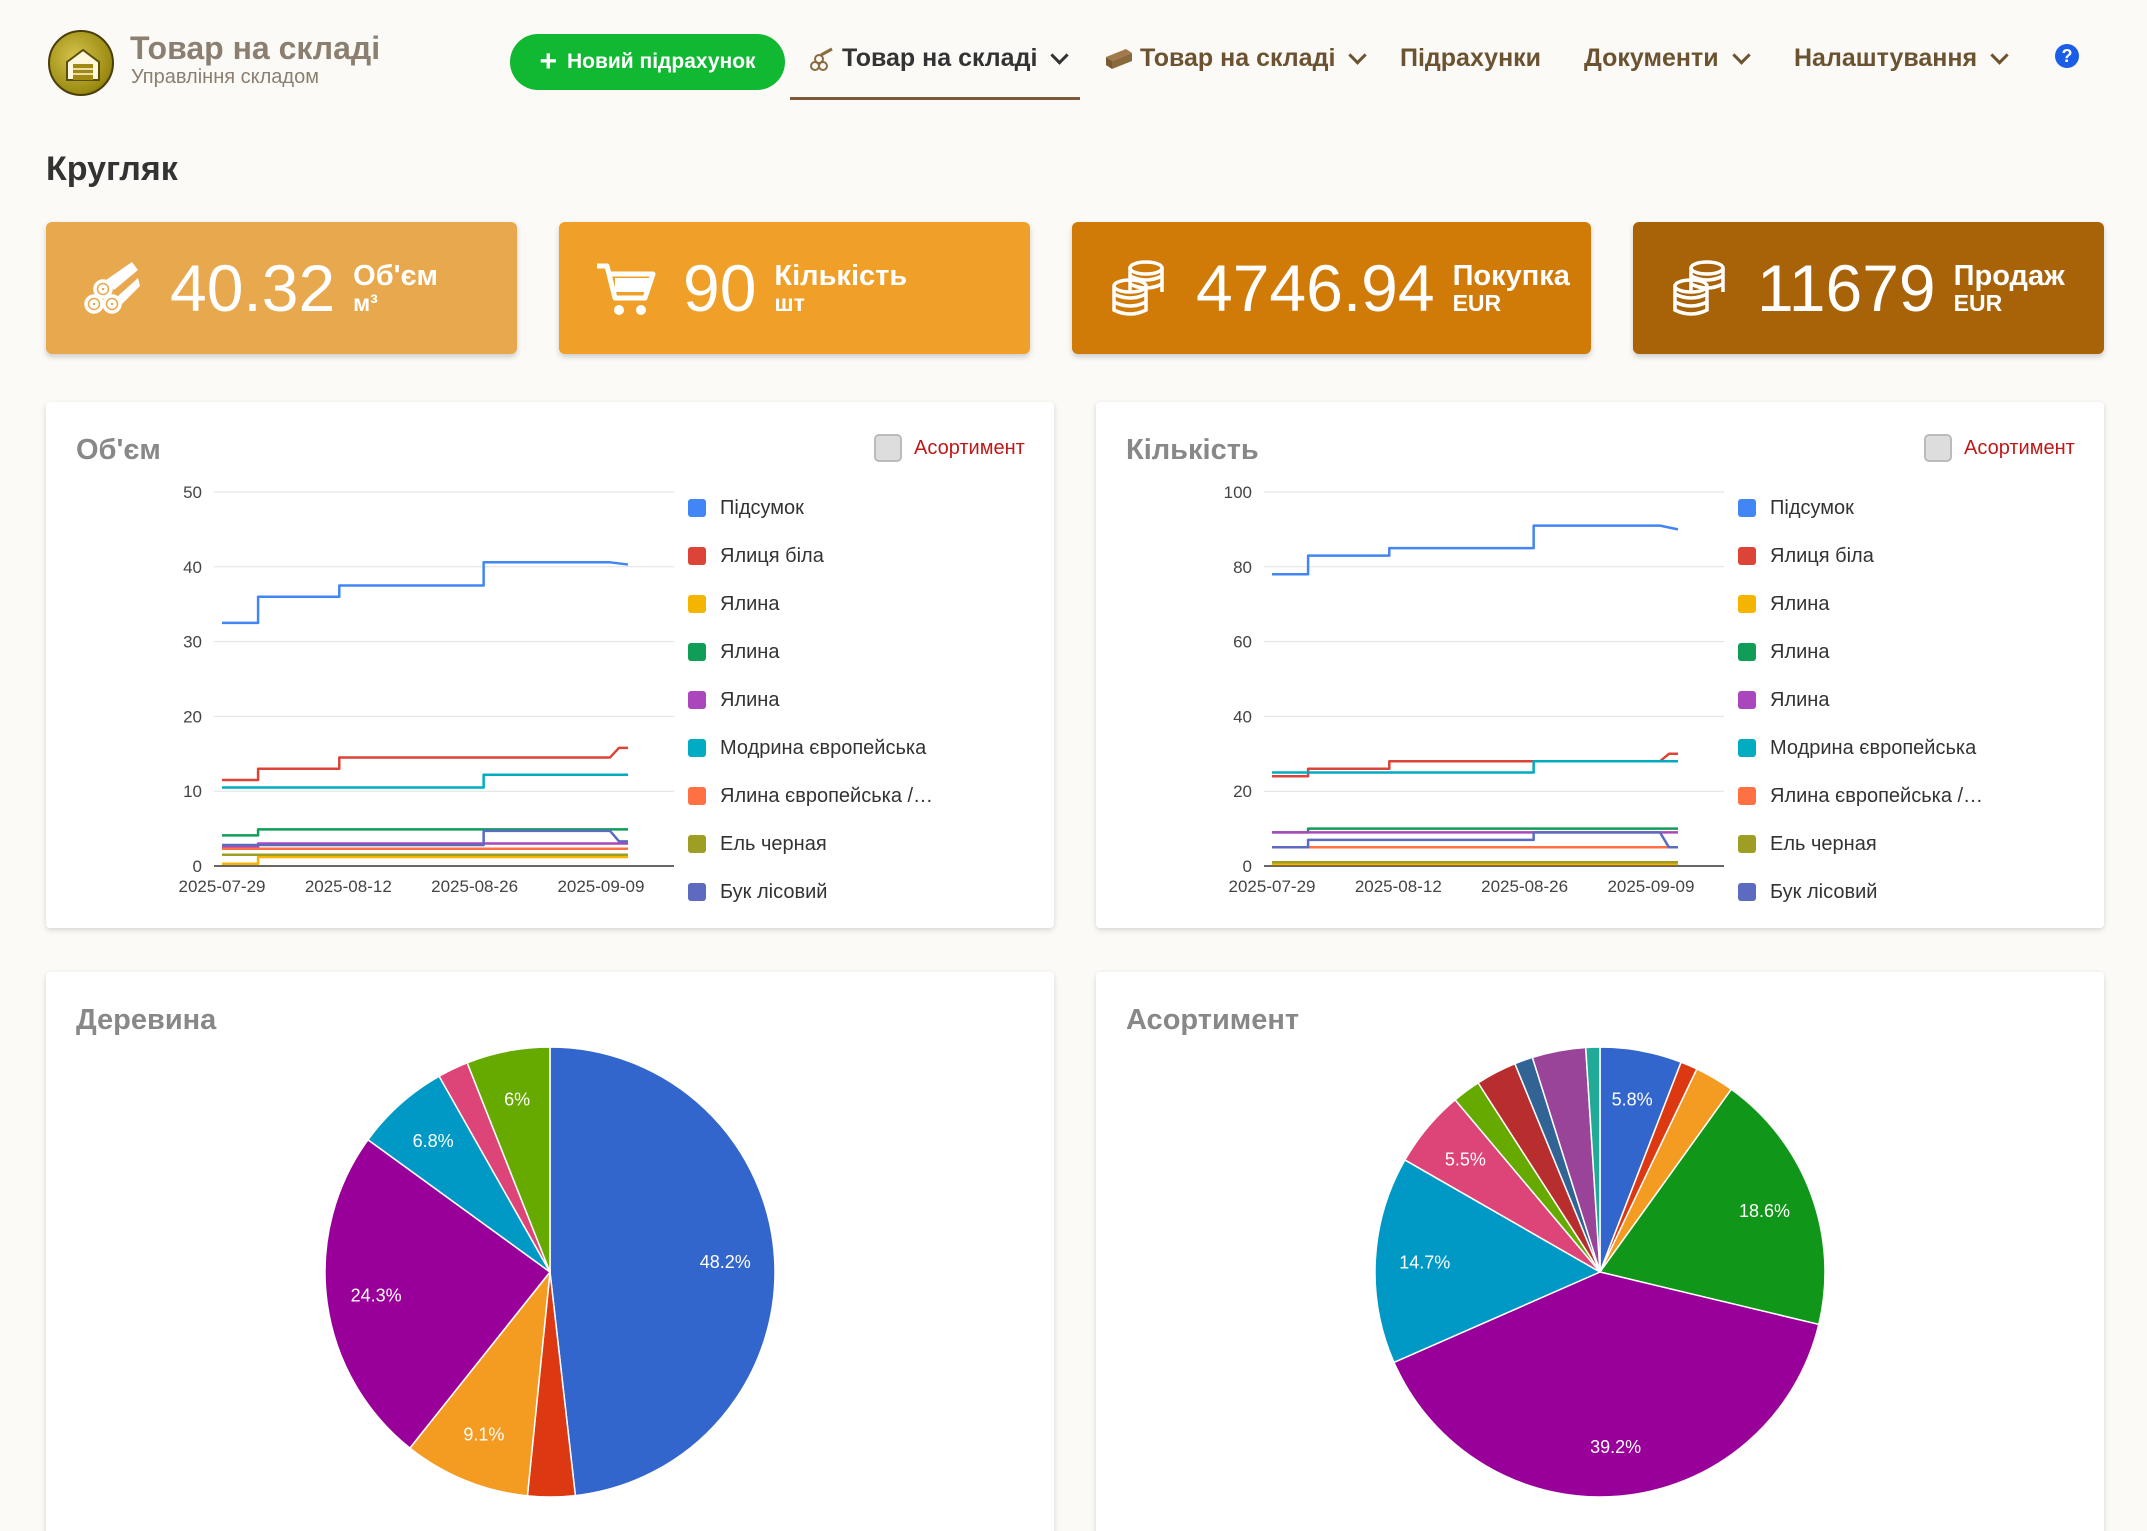  Describe the element at coordinates (255, 48) in the screenshot. I see `brand-title: Товар на складі` at that location.